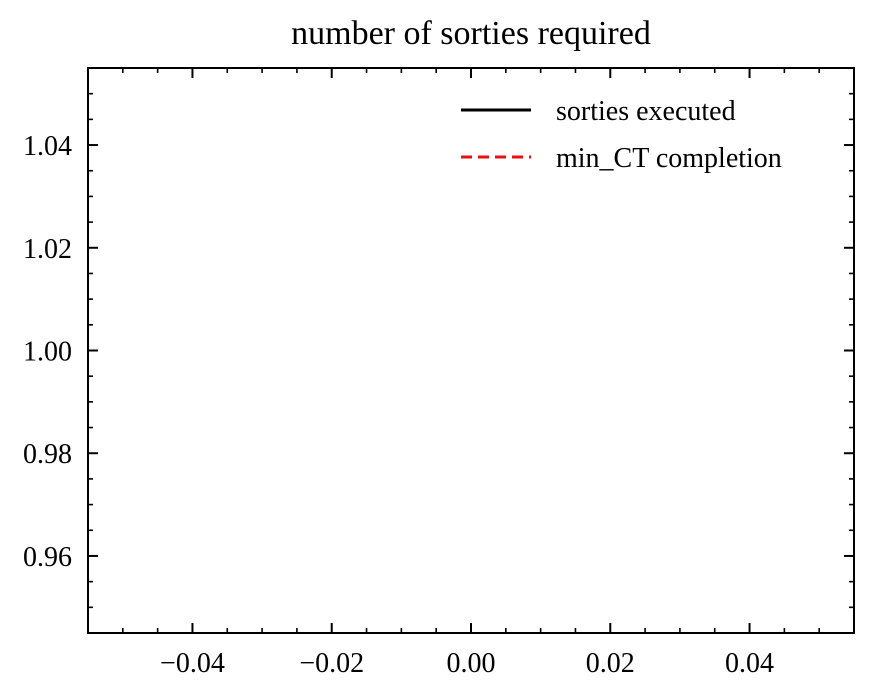  What do you see at coordinates (47, 454) in the screenshot?
I see `y-tick-label: 0.98` at bounding box center [47, 454].